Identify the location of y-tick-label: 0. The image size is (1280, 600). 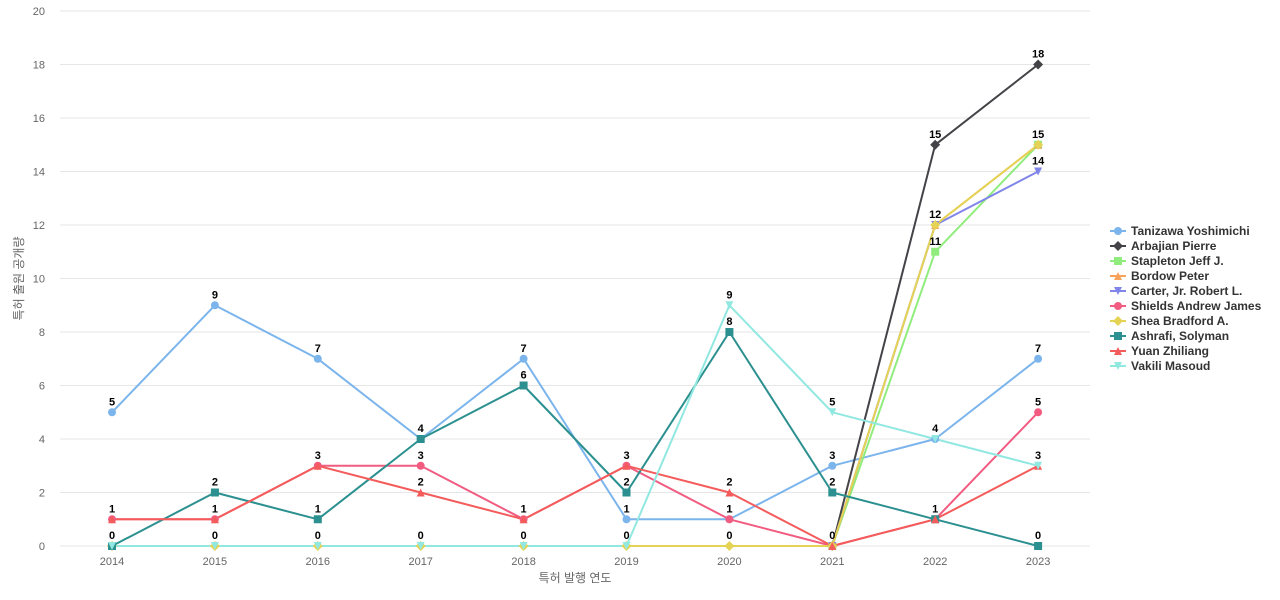
(42, 547).